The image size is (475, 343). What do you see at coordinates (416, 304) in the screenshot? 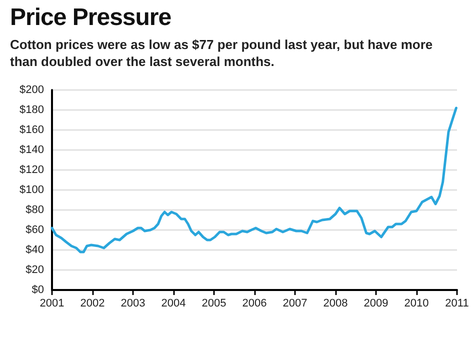
I see `x-tick-label: 2010` at bounding box center [416, 304].